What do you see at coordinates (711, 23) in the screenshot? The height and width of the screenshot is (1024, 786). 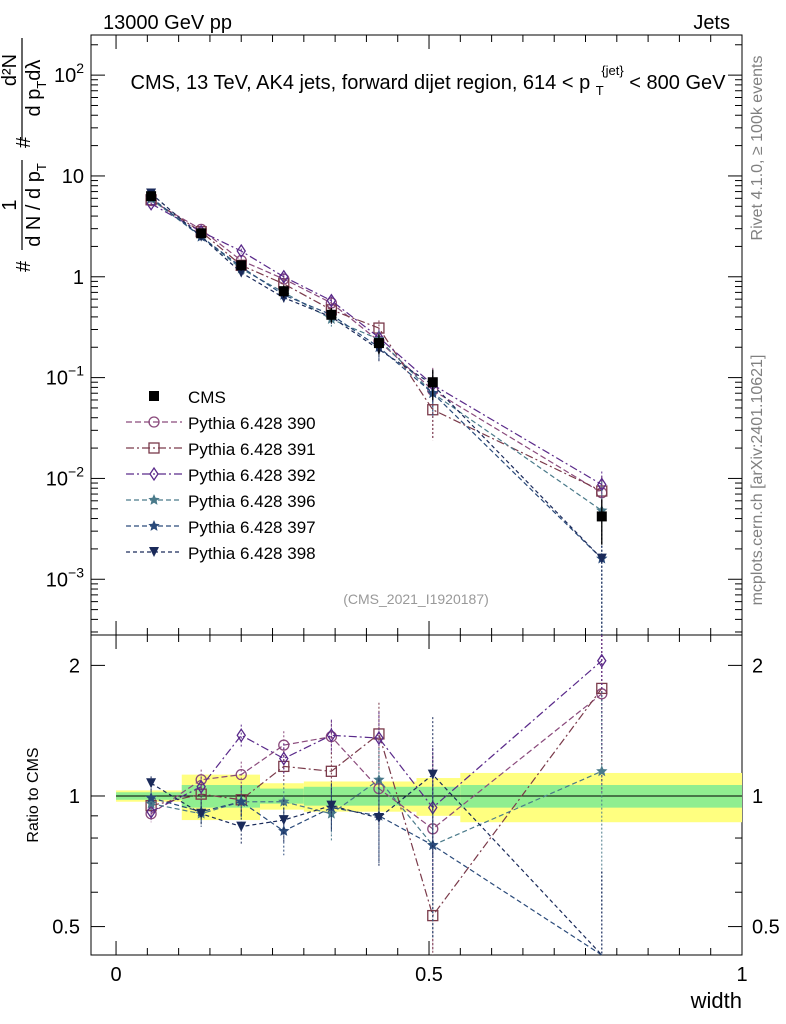 I see `category-label: Jets` at bounding box center [711, 23].